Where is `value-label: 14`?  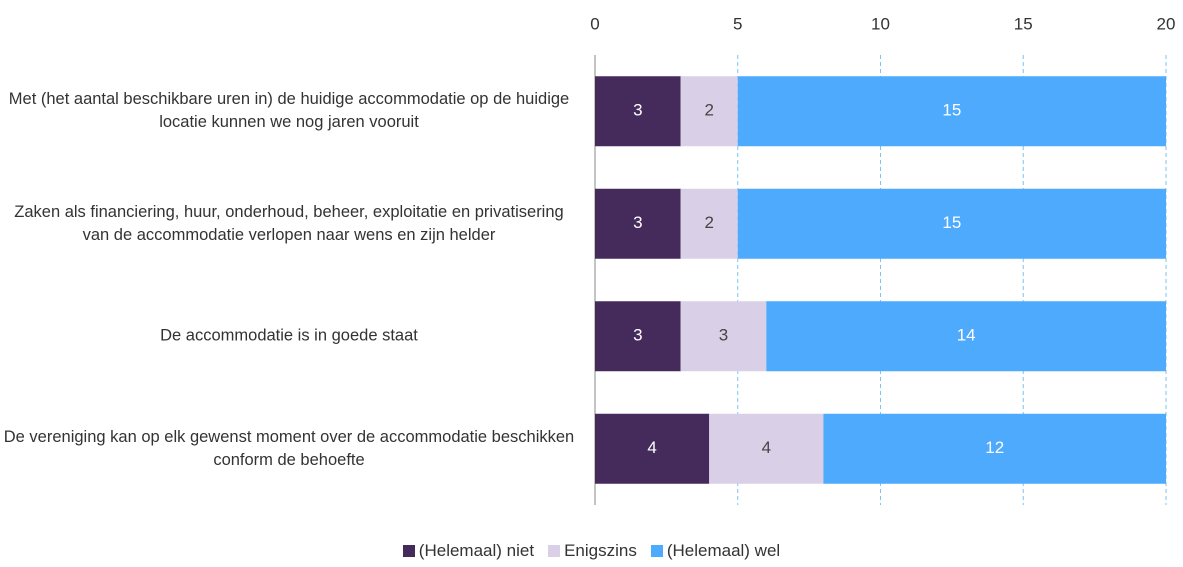
value-label: 14 is located at coordinates (966, 335).